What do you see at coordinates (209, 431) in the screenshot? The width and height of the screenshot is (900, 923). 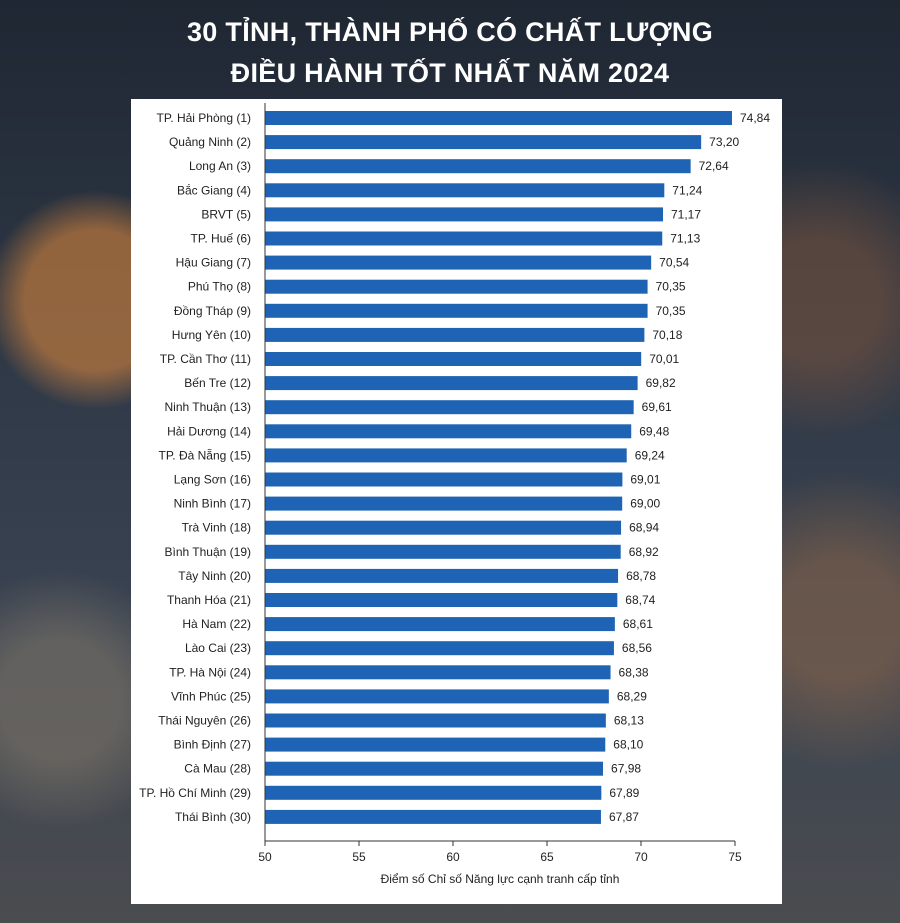 I see `category-label: Hải Dương (14)` at bounding box center [209, 431].